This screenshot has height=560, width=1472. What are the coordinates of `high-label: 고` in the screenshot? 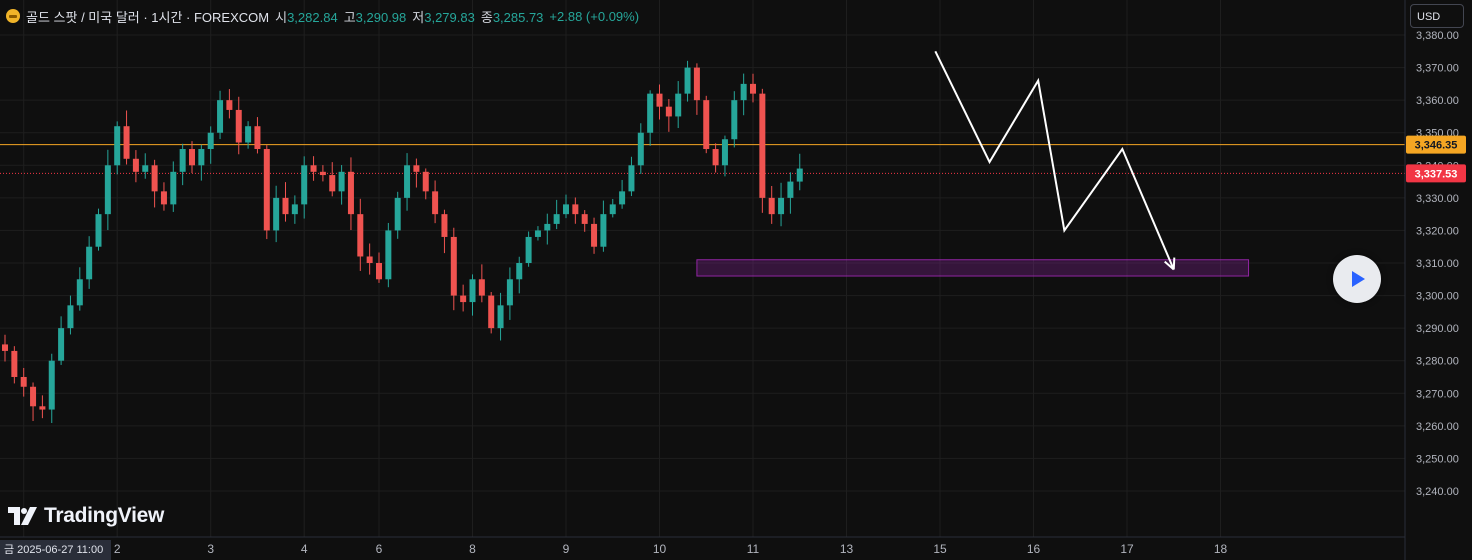 It's located at (349, 17).